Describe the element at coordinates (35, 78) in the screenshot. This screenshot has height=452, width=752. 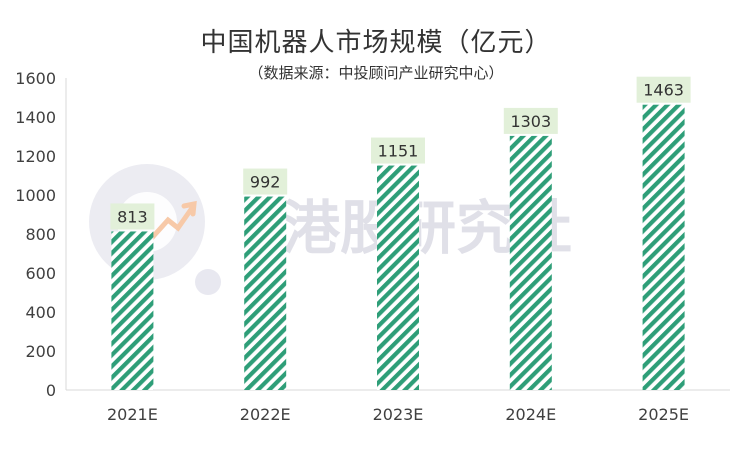
I see `y-tick-label: 1600` at that location.